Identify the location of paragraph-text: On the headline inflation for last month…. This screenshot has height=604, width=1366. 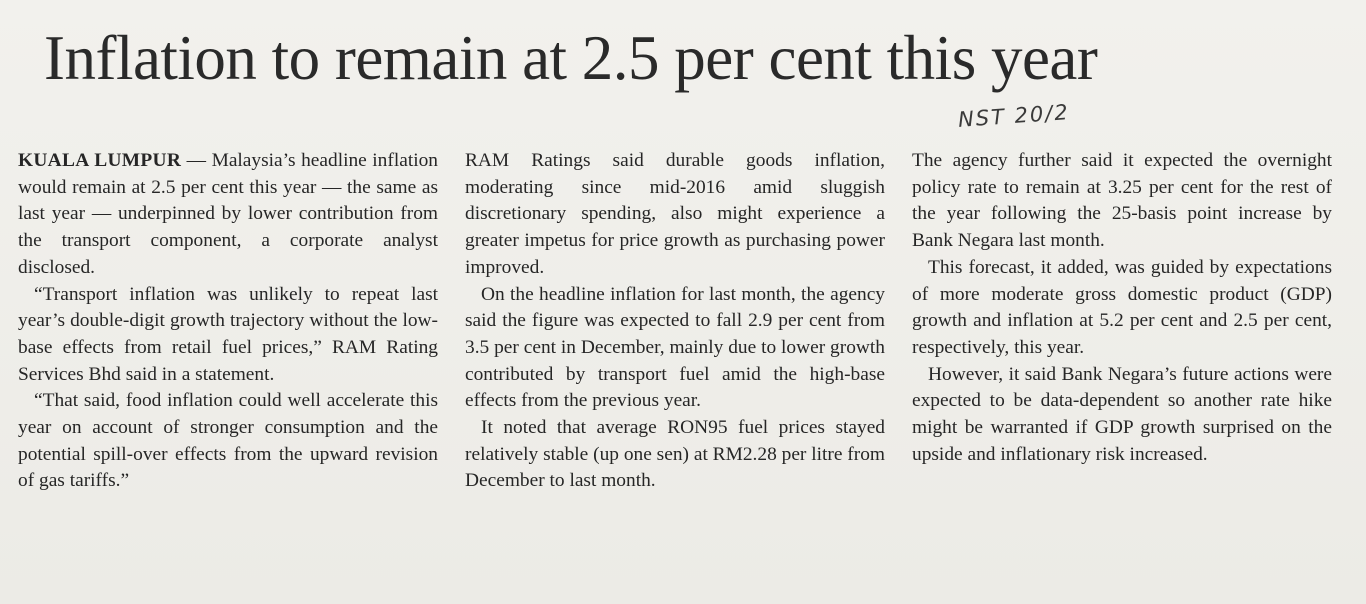
(675, 347).